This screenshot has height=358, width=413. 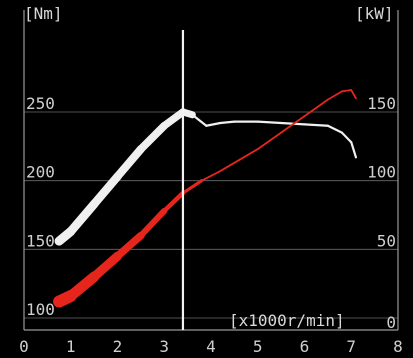 I want to click on x-tick-label: 6, so click(x=305, y=346).